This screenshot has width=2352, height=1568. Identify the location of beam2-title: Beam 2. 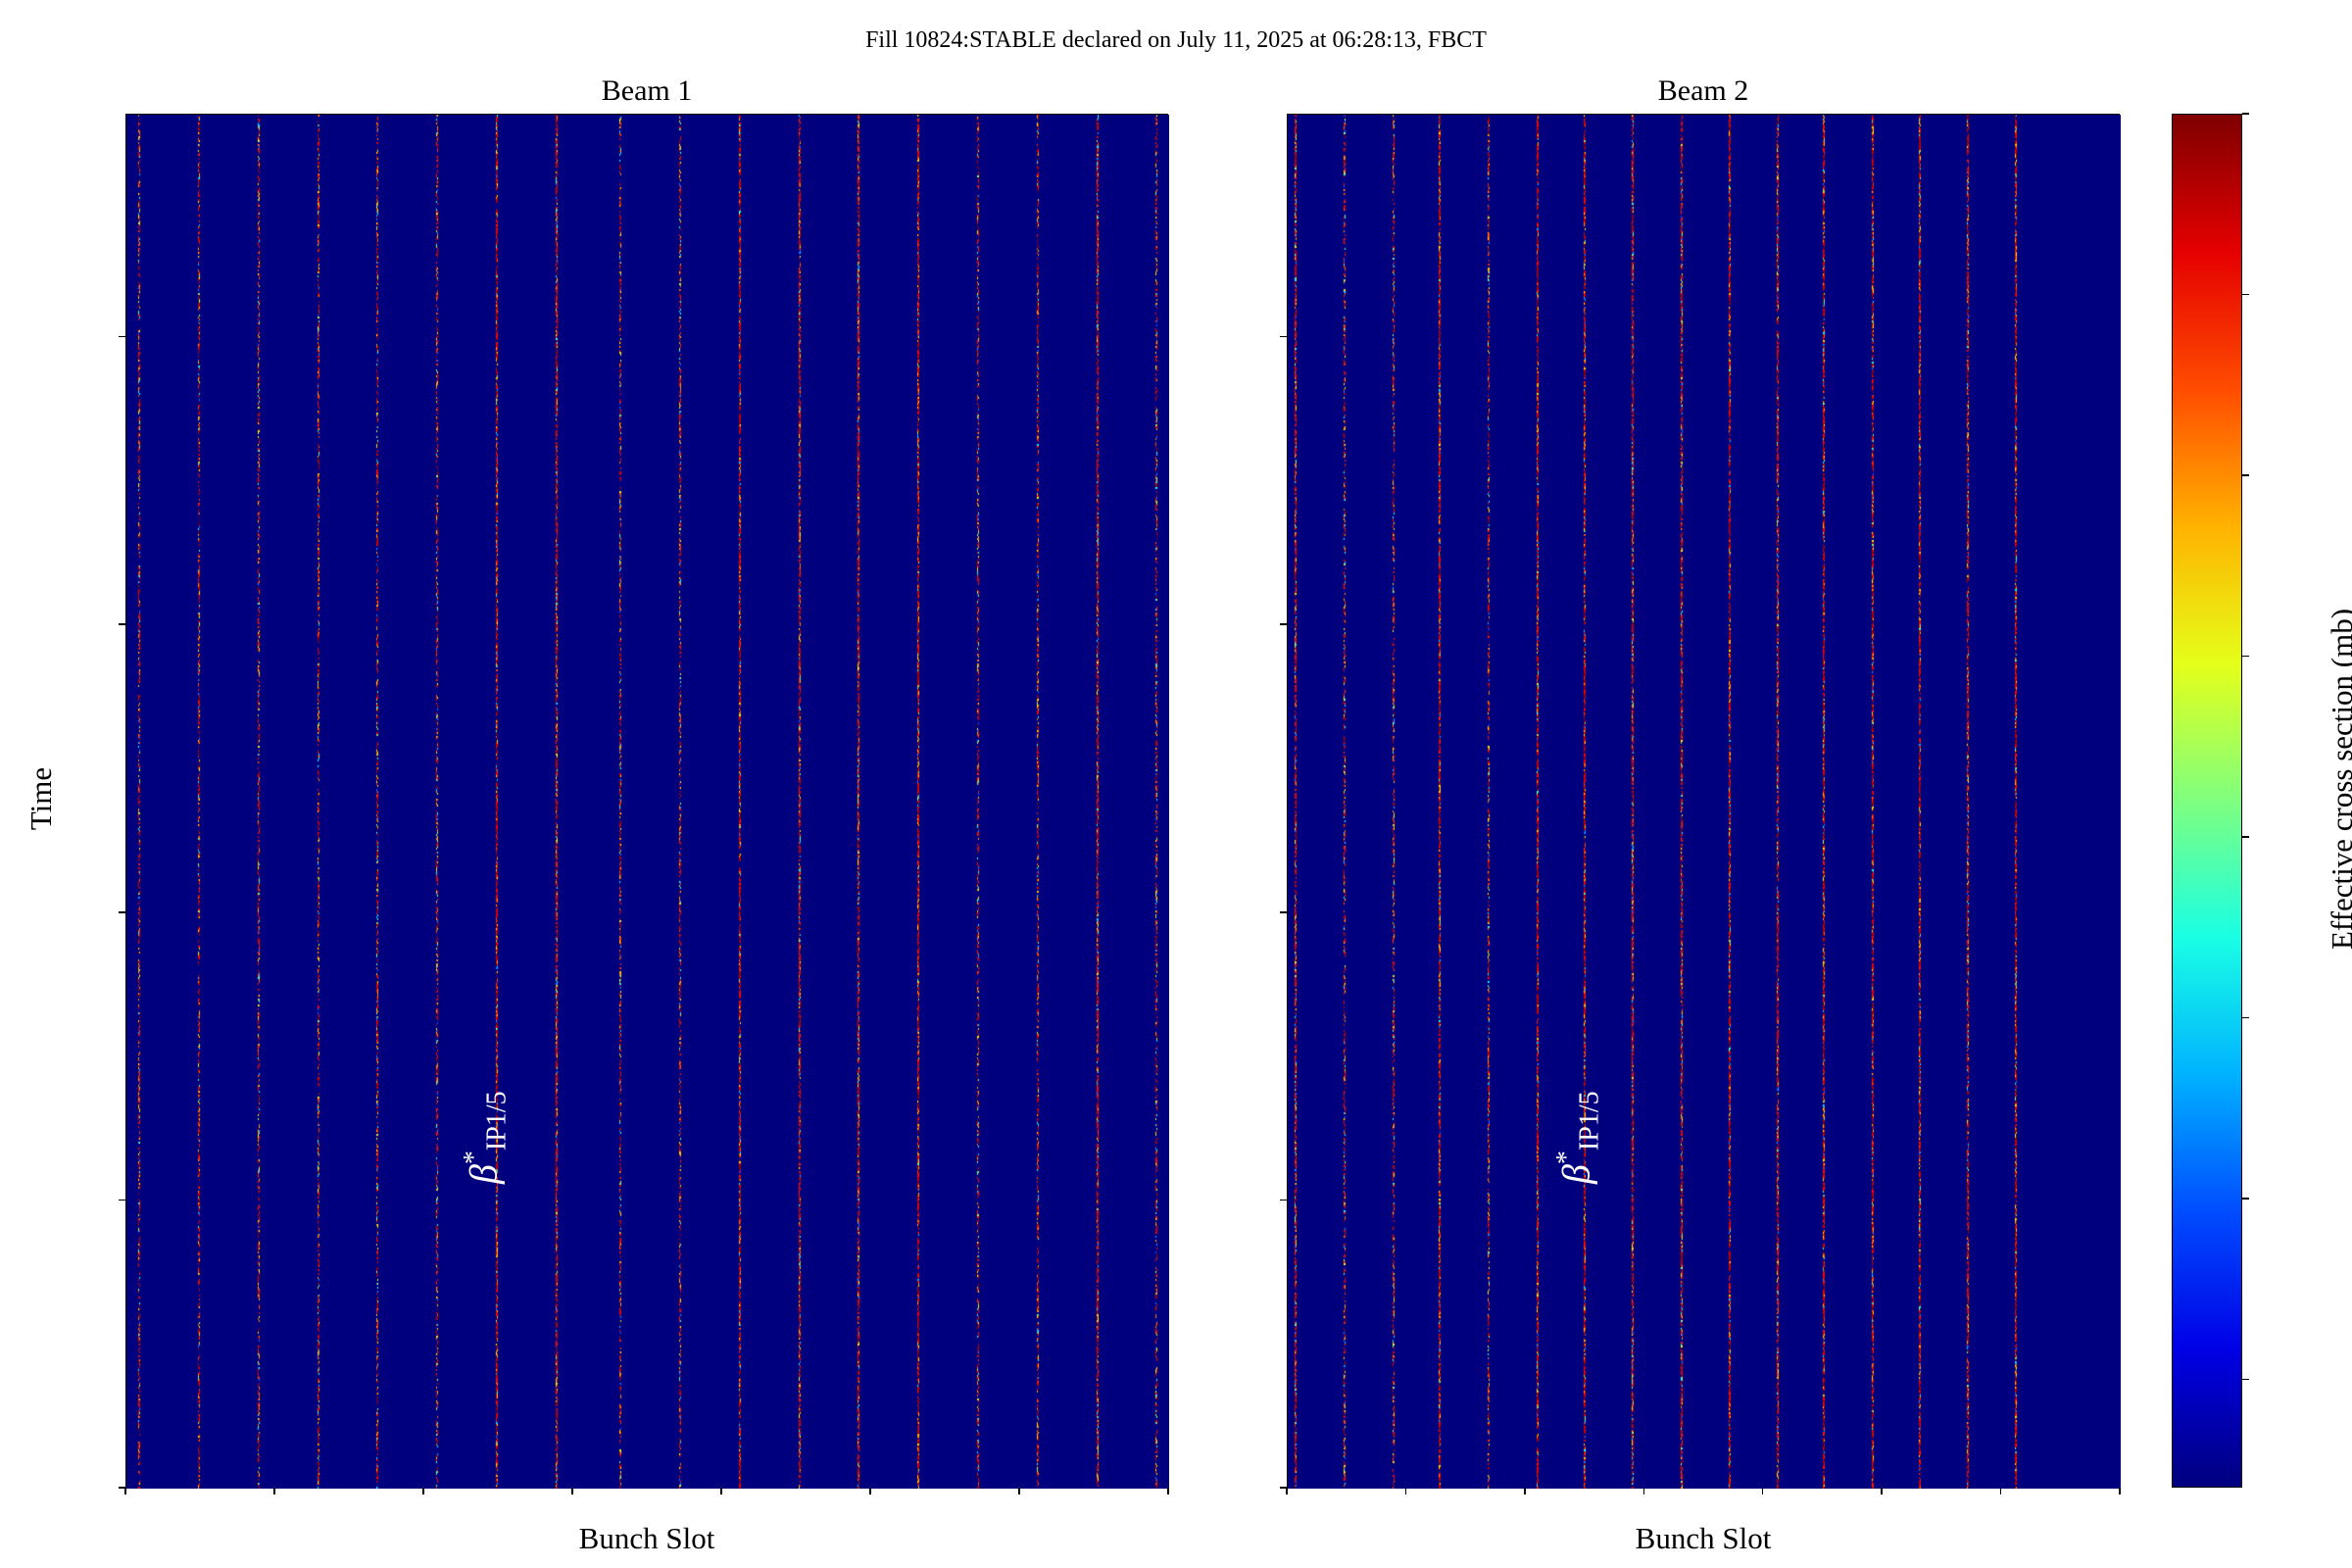
(1703, 90).